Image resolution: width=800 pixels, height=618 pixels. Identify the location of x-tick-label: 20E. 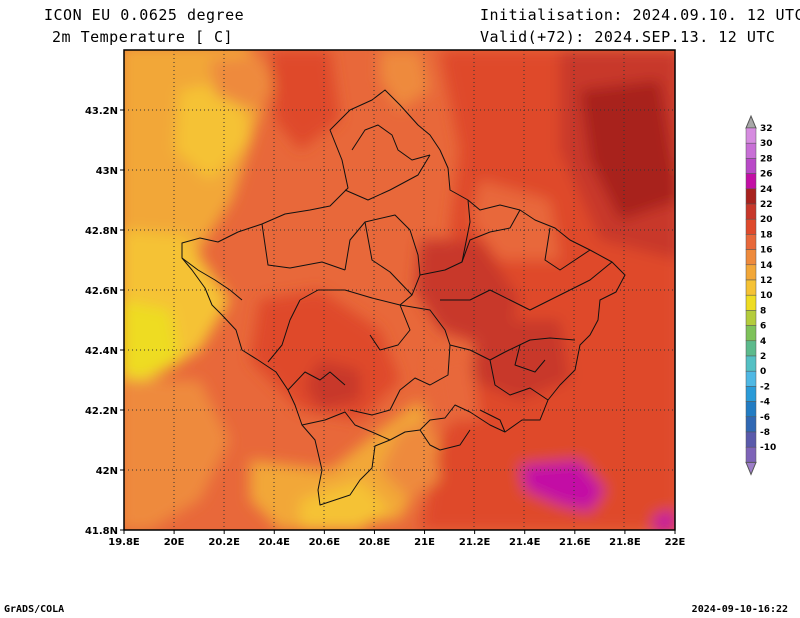
(174, 542).